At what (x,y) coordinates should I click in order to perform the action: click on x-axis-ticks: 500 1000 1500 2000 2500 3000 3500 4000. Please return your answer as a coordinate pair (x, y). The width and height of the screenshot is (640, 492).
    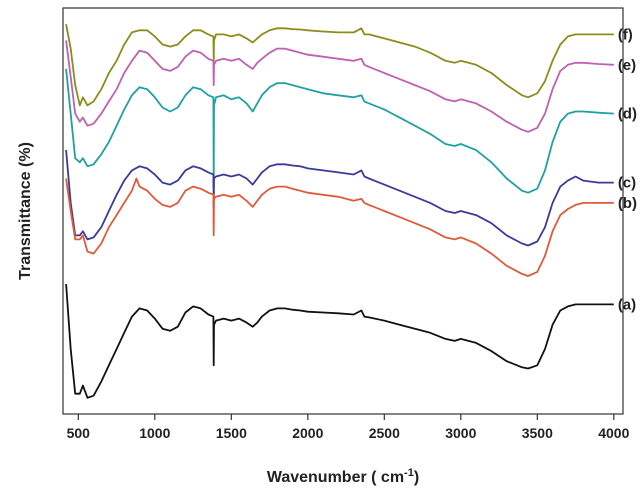
    Looking at the image, I should click on (348, 427).